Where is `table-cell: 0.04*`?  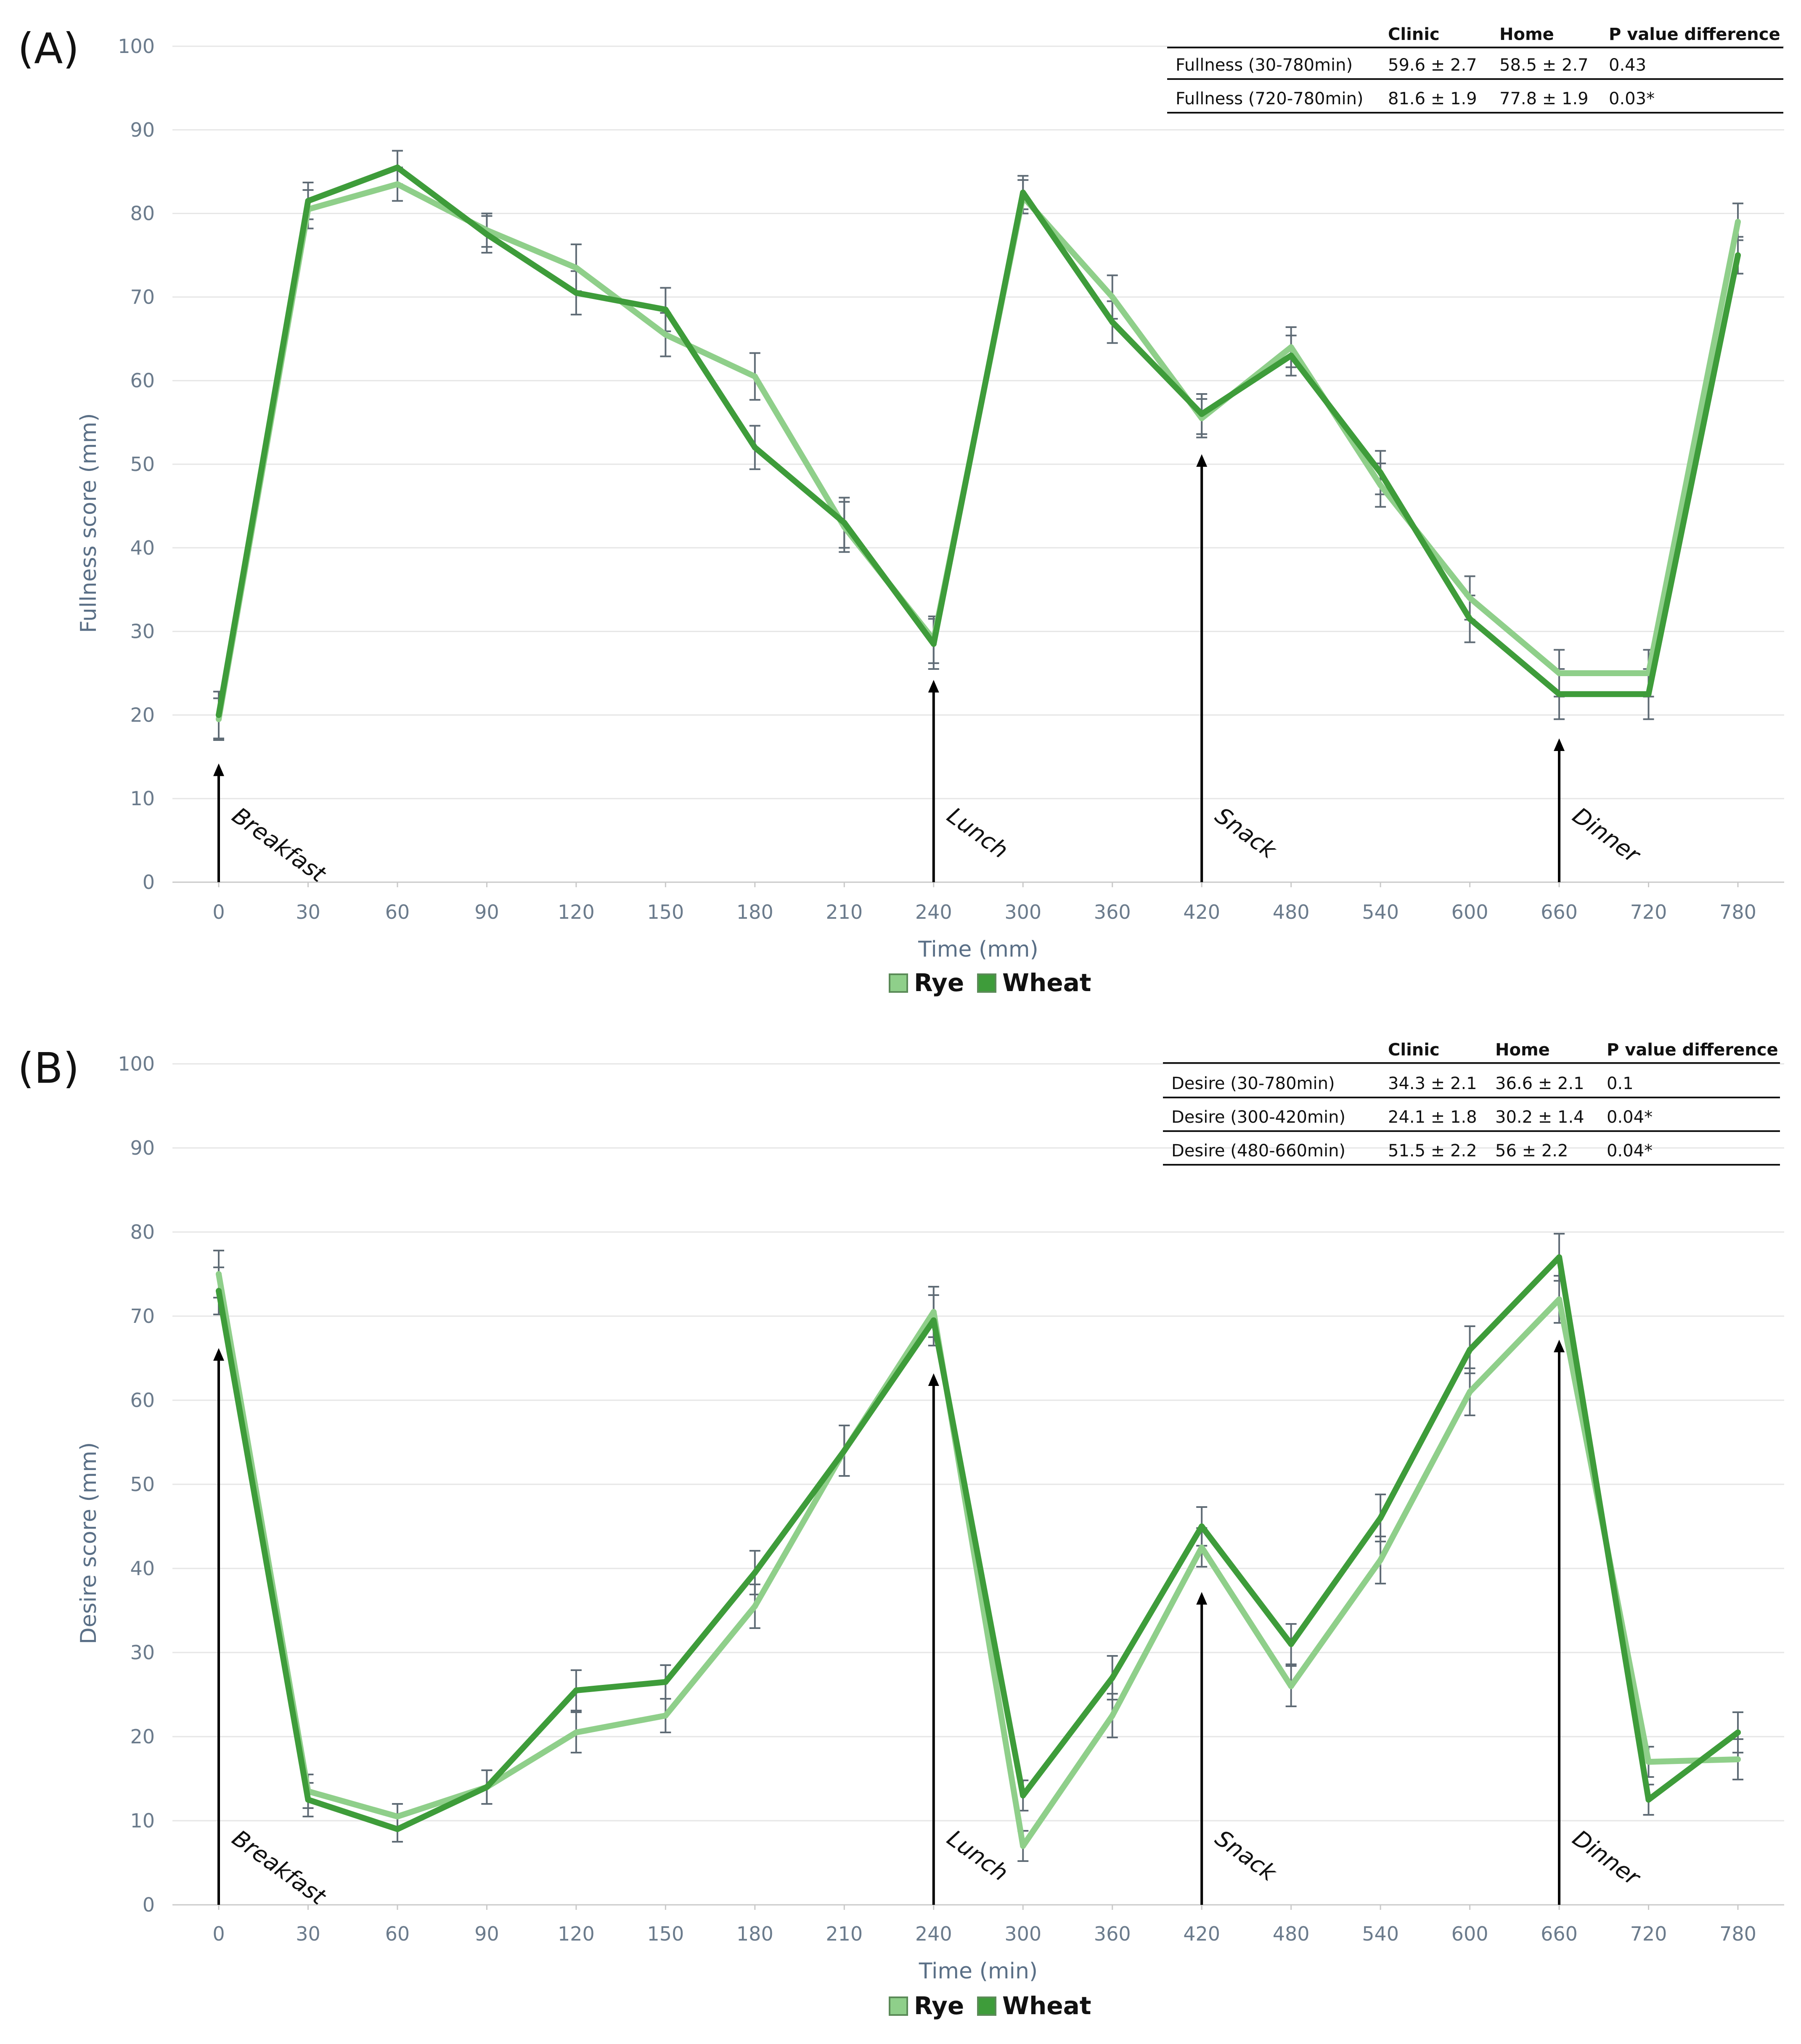 table-cell: 0.04* is located at coordinates (1630, 1151).